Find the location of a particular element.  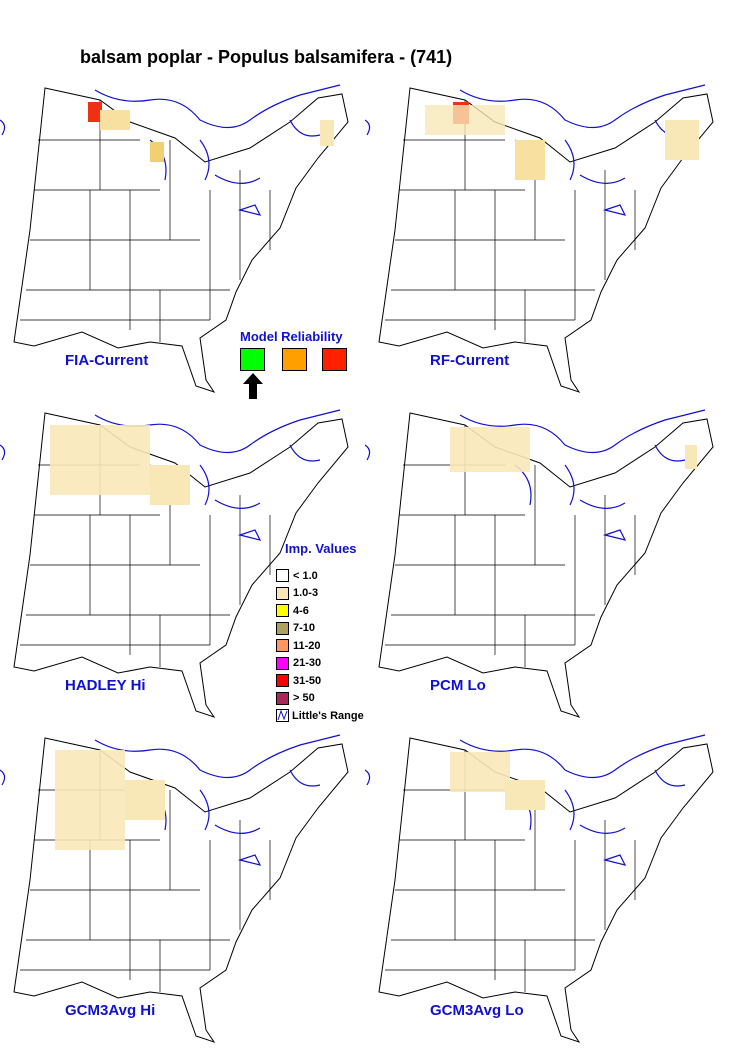

legend-label: 11-20 is located at coordinates (307, 645).